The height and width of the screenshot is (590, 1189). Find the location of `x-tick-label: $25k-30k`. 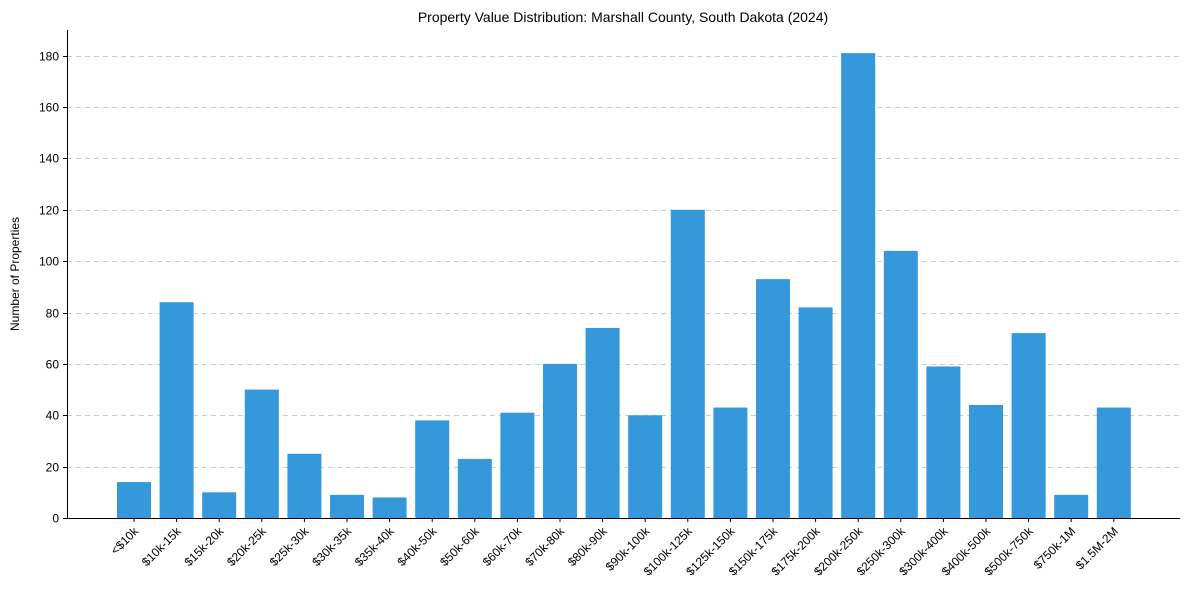

x-tick-label: $25k-30k is located at coordinates (290, 547).